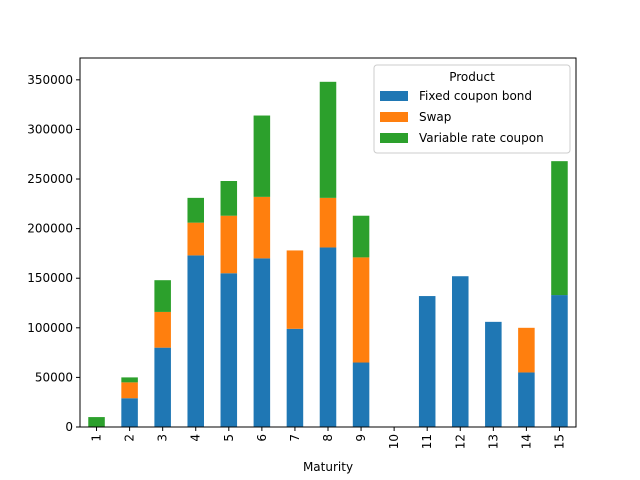 Image resolution: width=640 pixels, height=480 pixels. I want to click on x-tick-label: 7, so click(295, 438).